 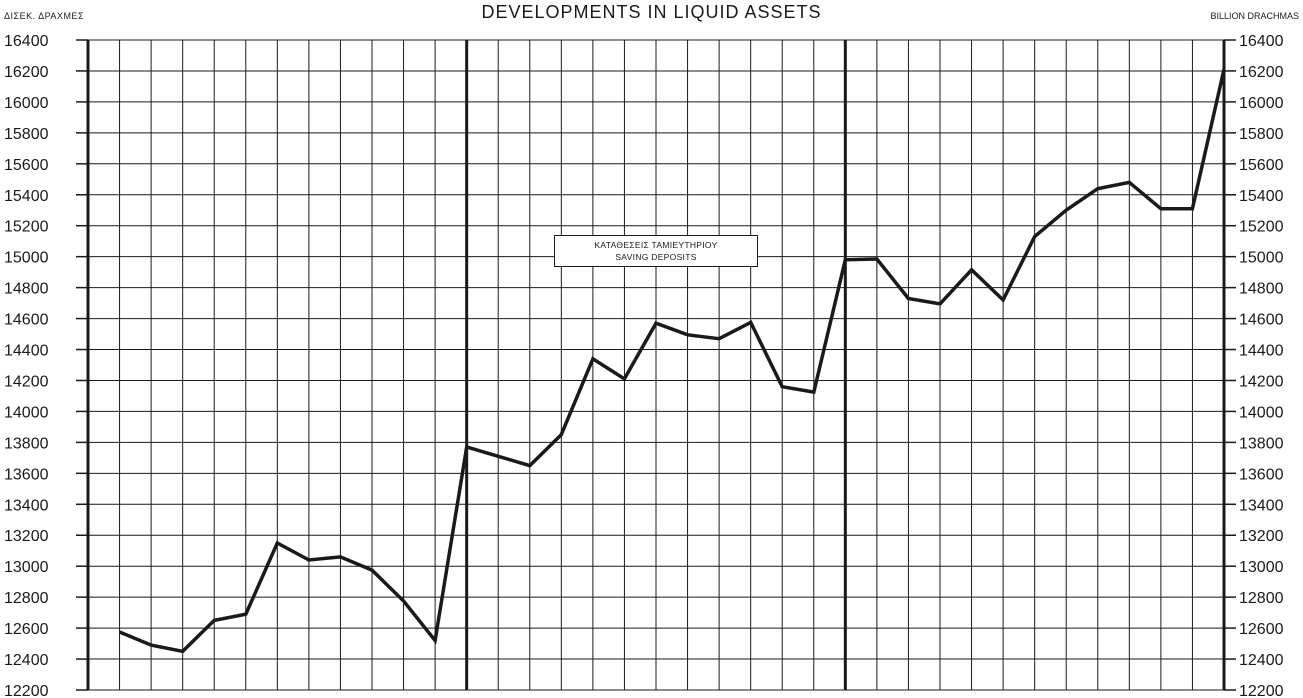 I want to click on y-tick-label-right: 13000, so click(x=1261, y=567).